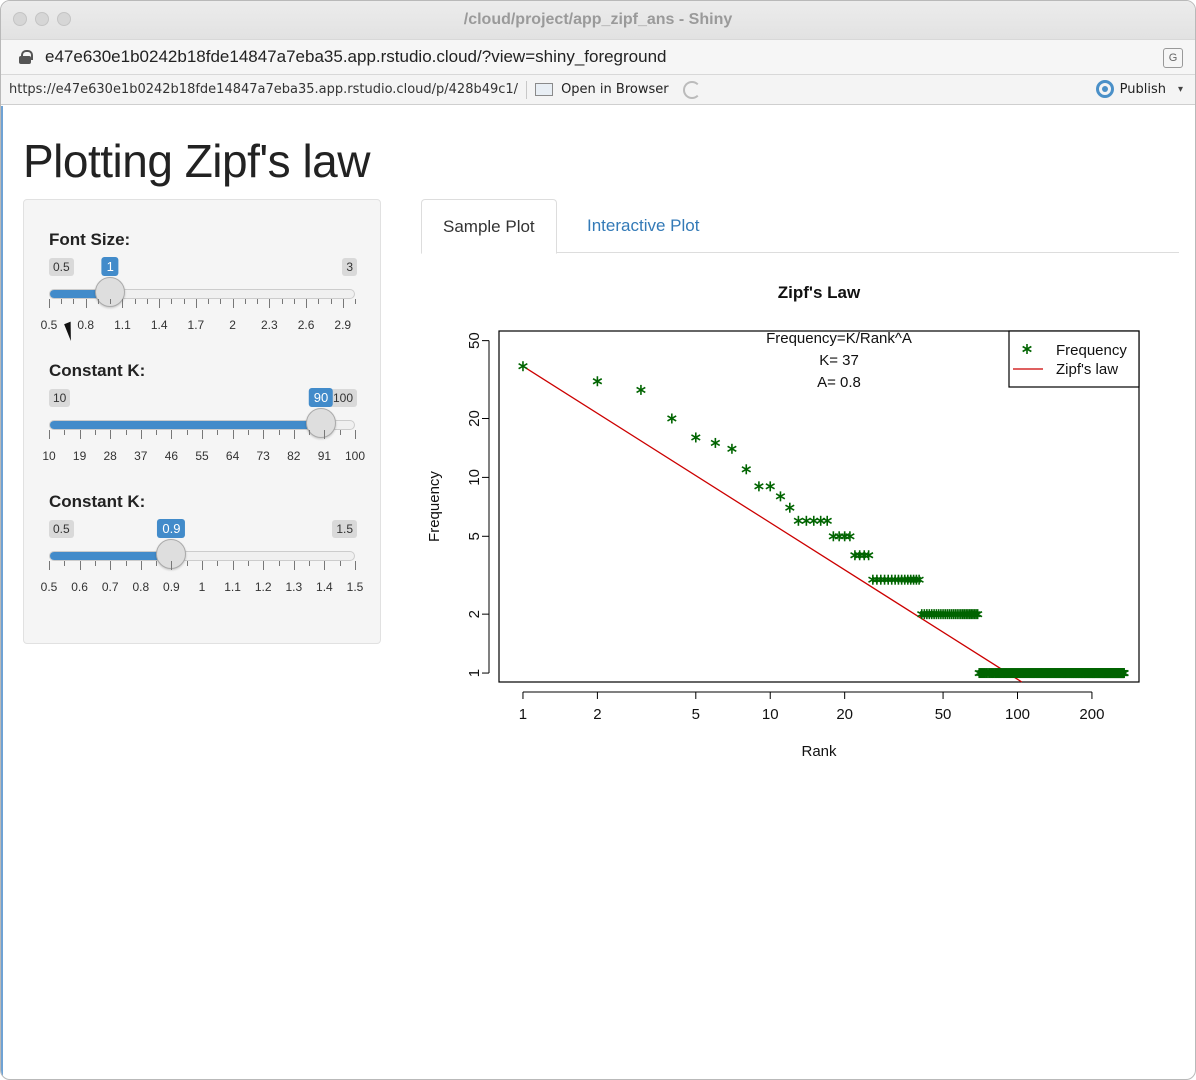 Image resolution: width=1196 pixels, height=1080 pixels. I want to click on slider-label: Constant K:, so click(97, 370).